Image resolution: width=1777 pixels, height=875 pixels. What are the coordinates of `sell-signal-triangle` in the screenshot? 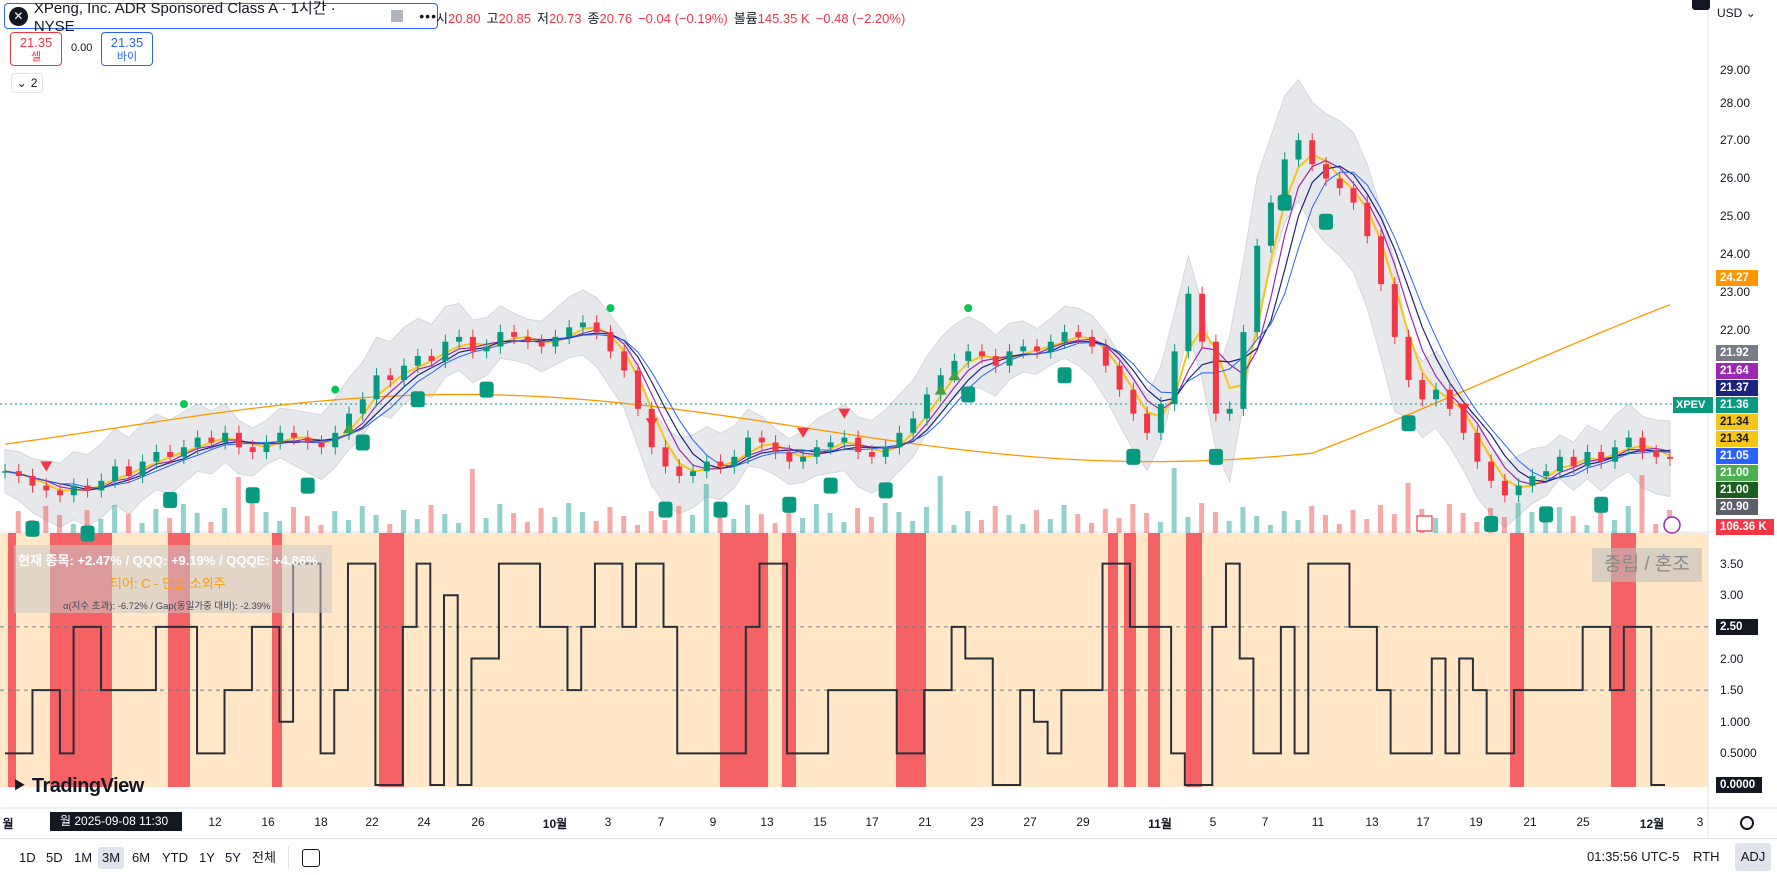 It's located at (803, 432).